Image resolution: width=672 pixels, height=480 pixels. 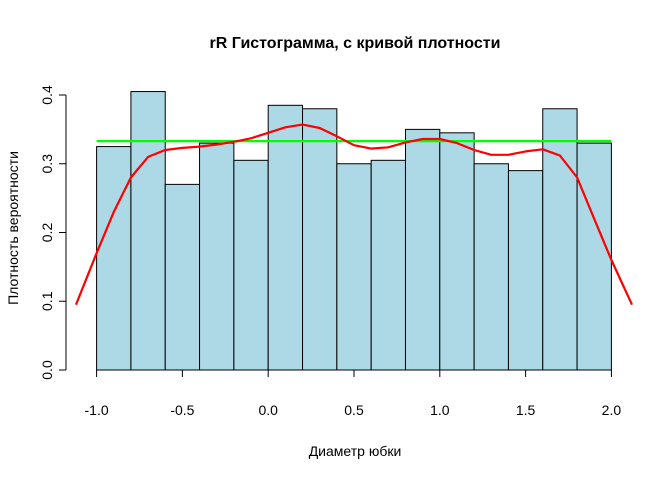 What do you see at coordinates (47, 95) in the screenshot?
I see `y-tick-label: 0.4` at bounding box center [47, 95].